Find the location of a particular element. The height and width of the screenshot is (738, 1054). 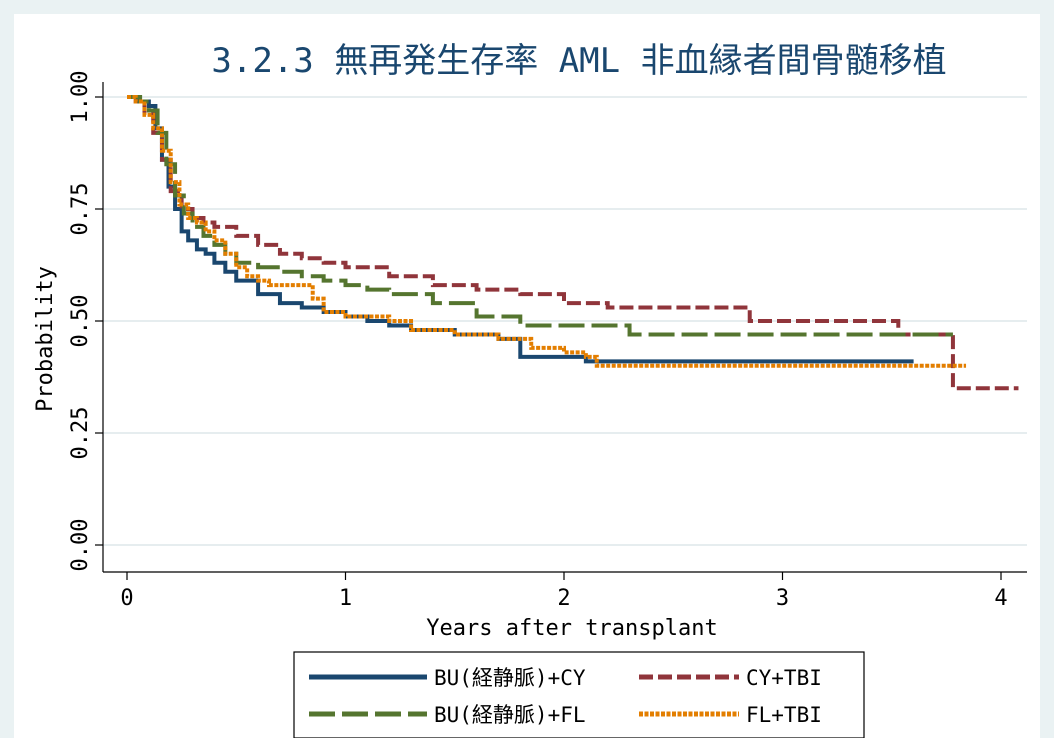

y-axis-label: Probability is located at coordinates (45, 339).